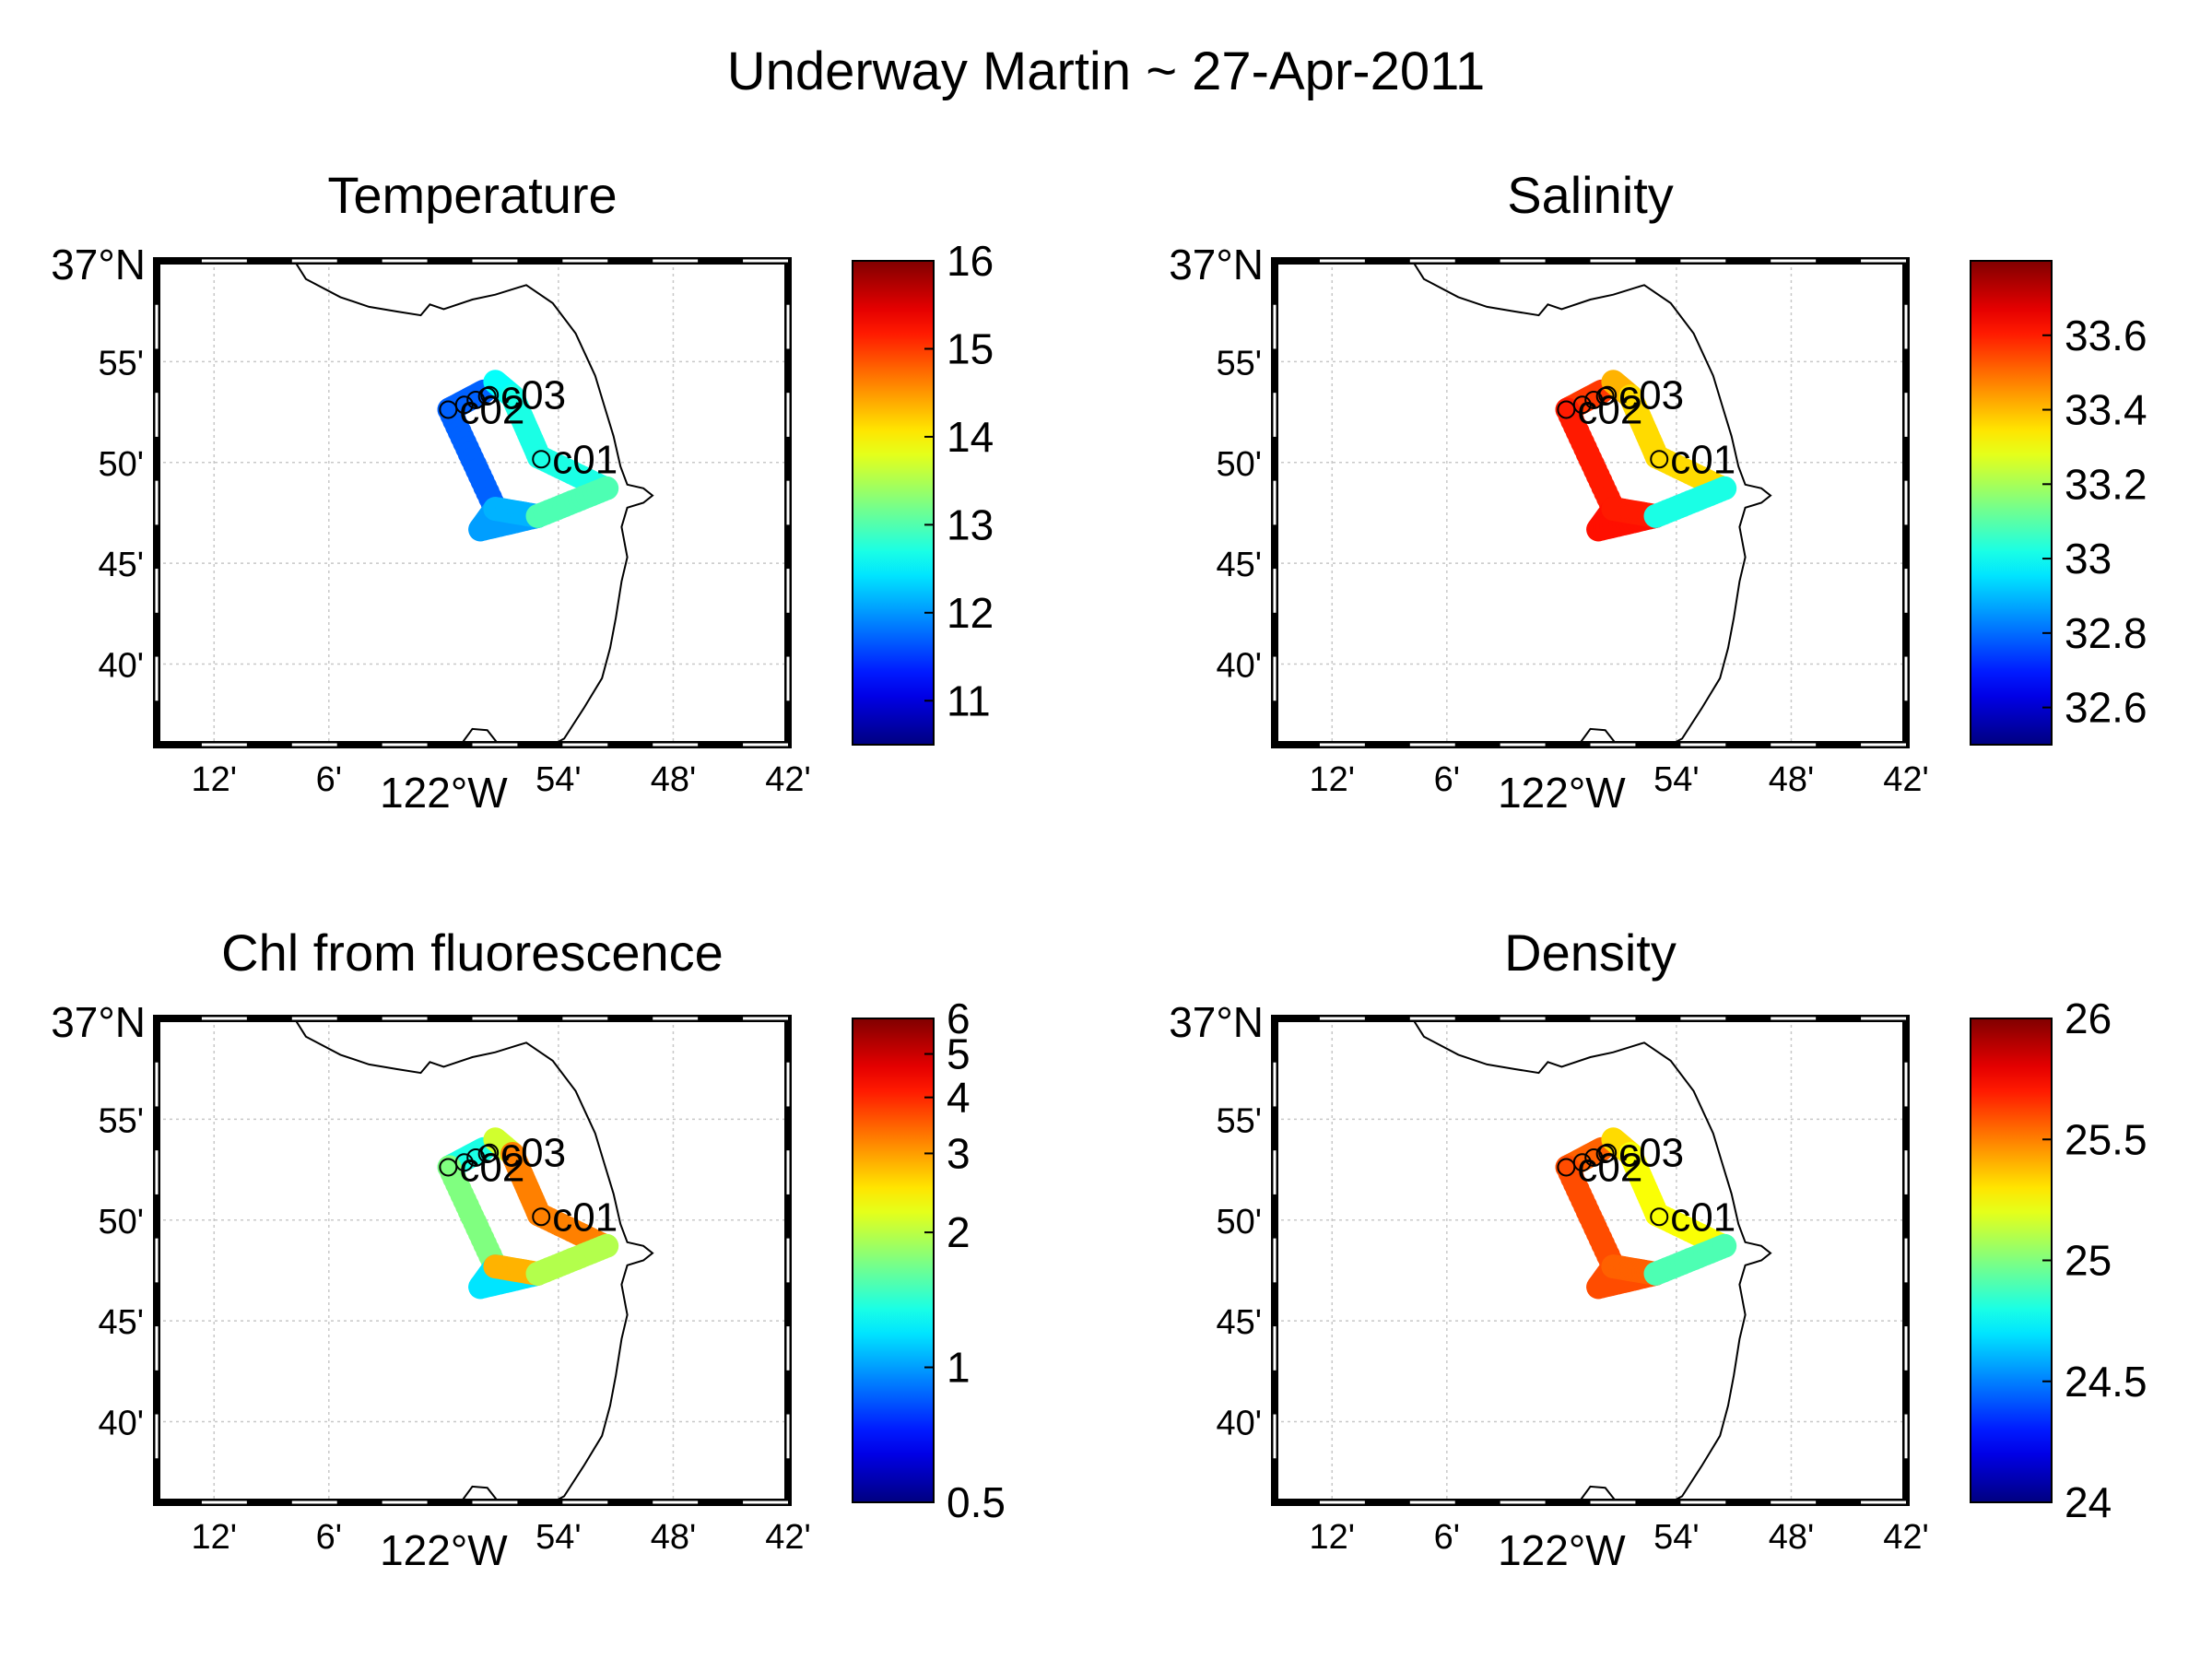 Image resolution: width=2212 pixels, height=1659 pixels. I want to click on colorbar-tick-label: 3, so click(959, 1153).